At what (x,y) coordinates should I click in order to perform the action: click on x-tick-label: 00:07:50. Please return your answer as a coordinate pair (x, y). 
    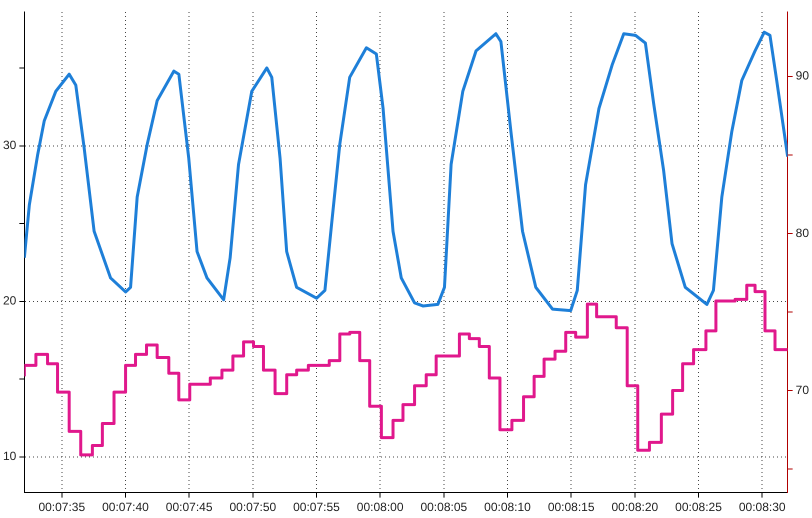
    Looking at the image, I should click on (253, 507).